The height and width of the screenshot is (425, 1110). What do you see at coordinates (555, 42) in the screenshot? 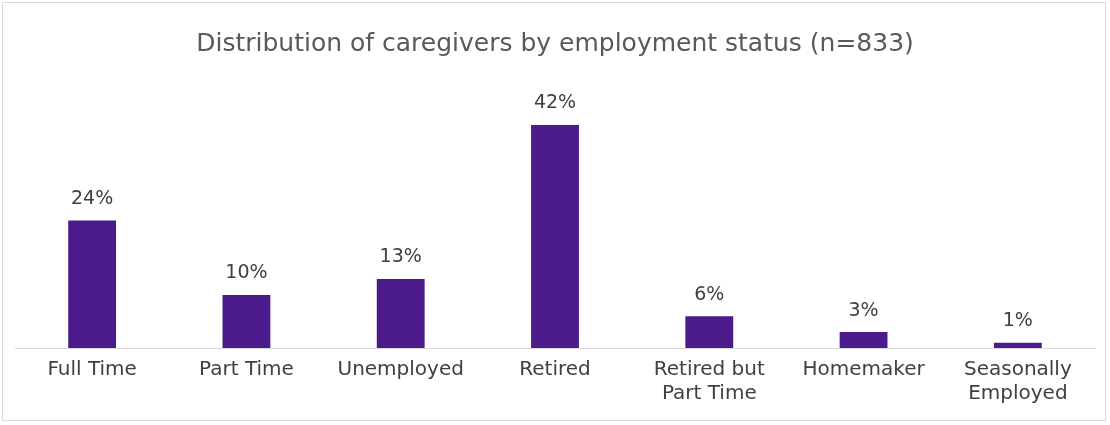
I see `chart-title: Distribution of caregivers by employment status (n=833)` at bounding box center [555, 42].